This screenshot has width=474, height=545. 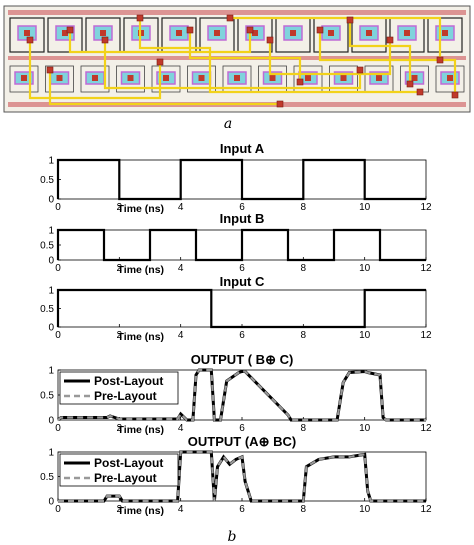 I want to click on caption-a: a, so click(x=228, y=124).